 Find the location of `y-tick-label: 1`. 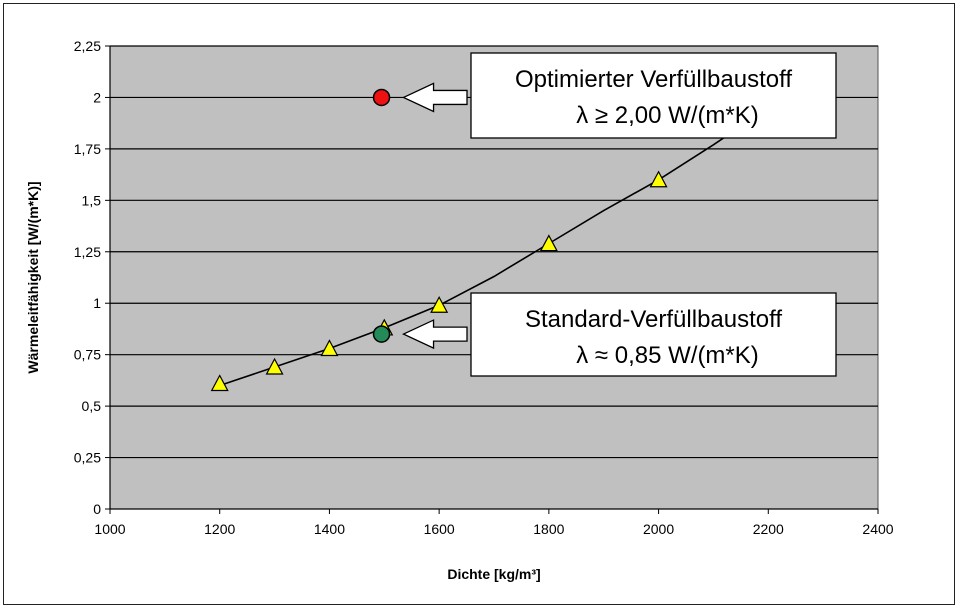

y-tick-label: 1 is located at coordinates (97, 303).